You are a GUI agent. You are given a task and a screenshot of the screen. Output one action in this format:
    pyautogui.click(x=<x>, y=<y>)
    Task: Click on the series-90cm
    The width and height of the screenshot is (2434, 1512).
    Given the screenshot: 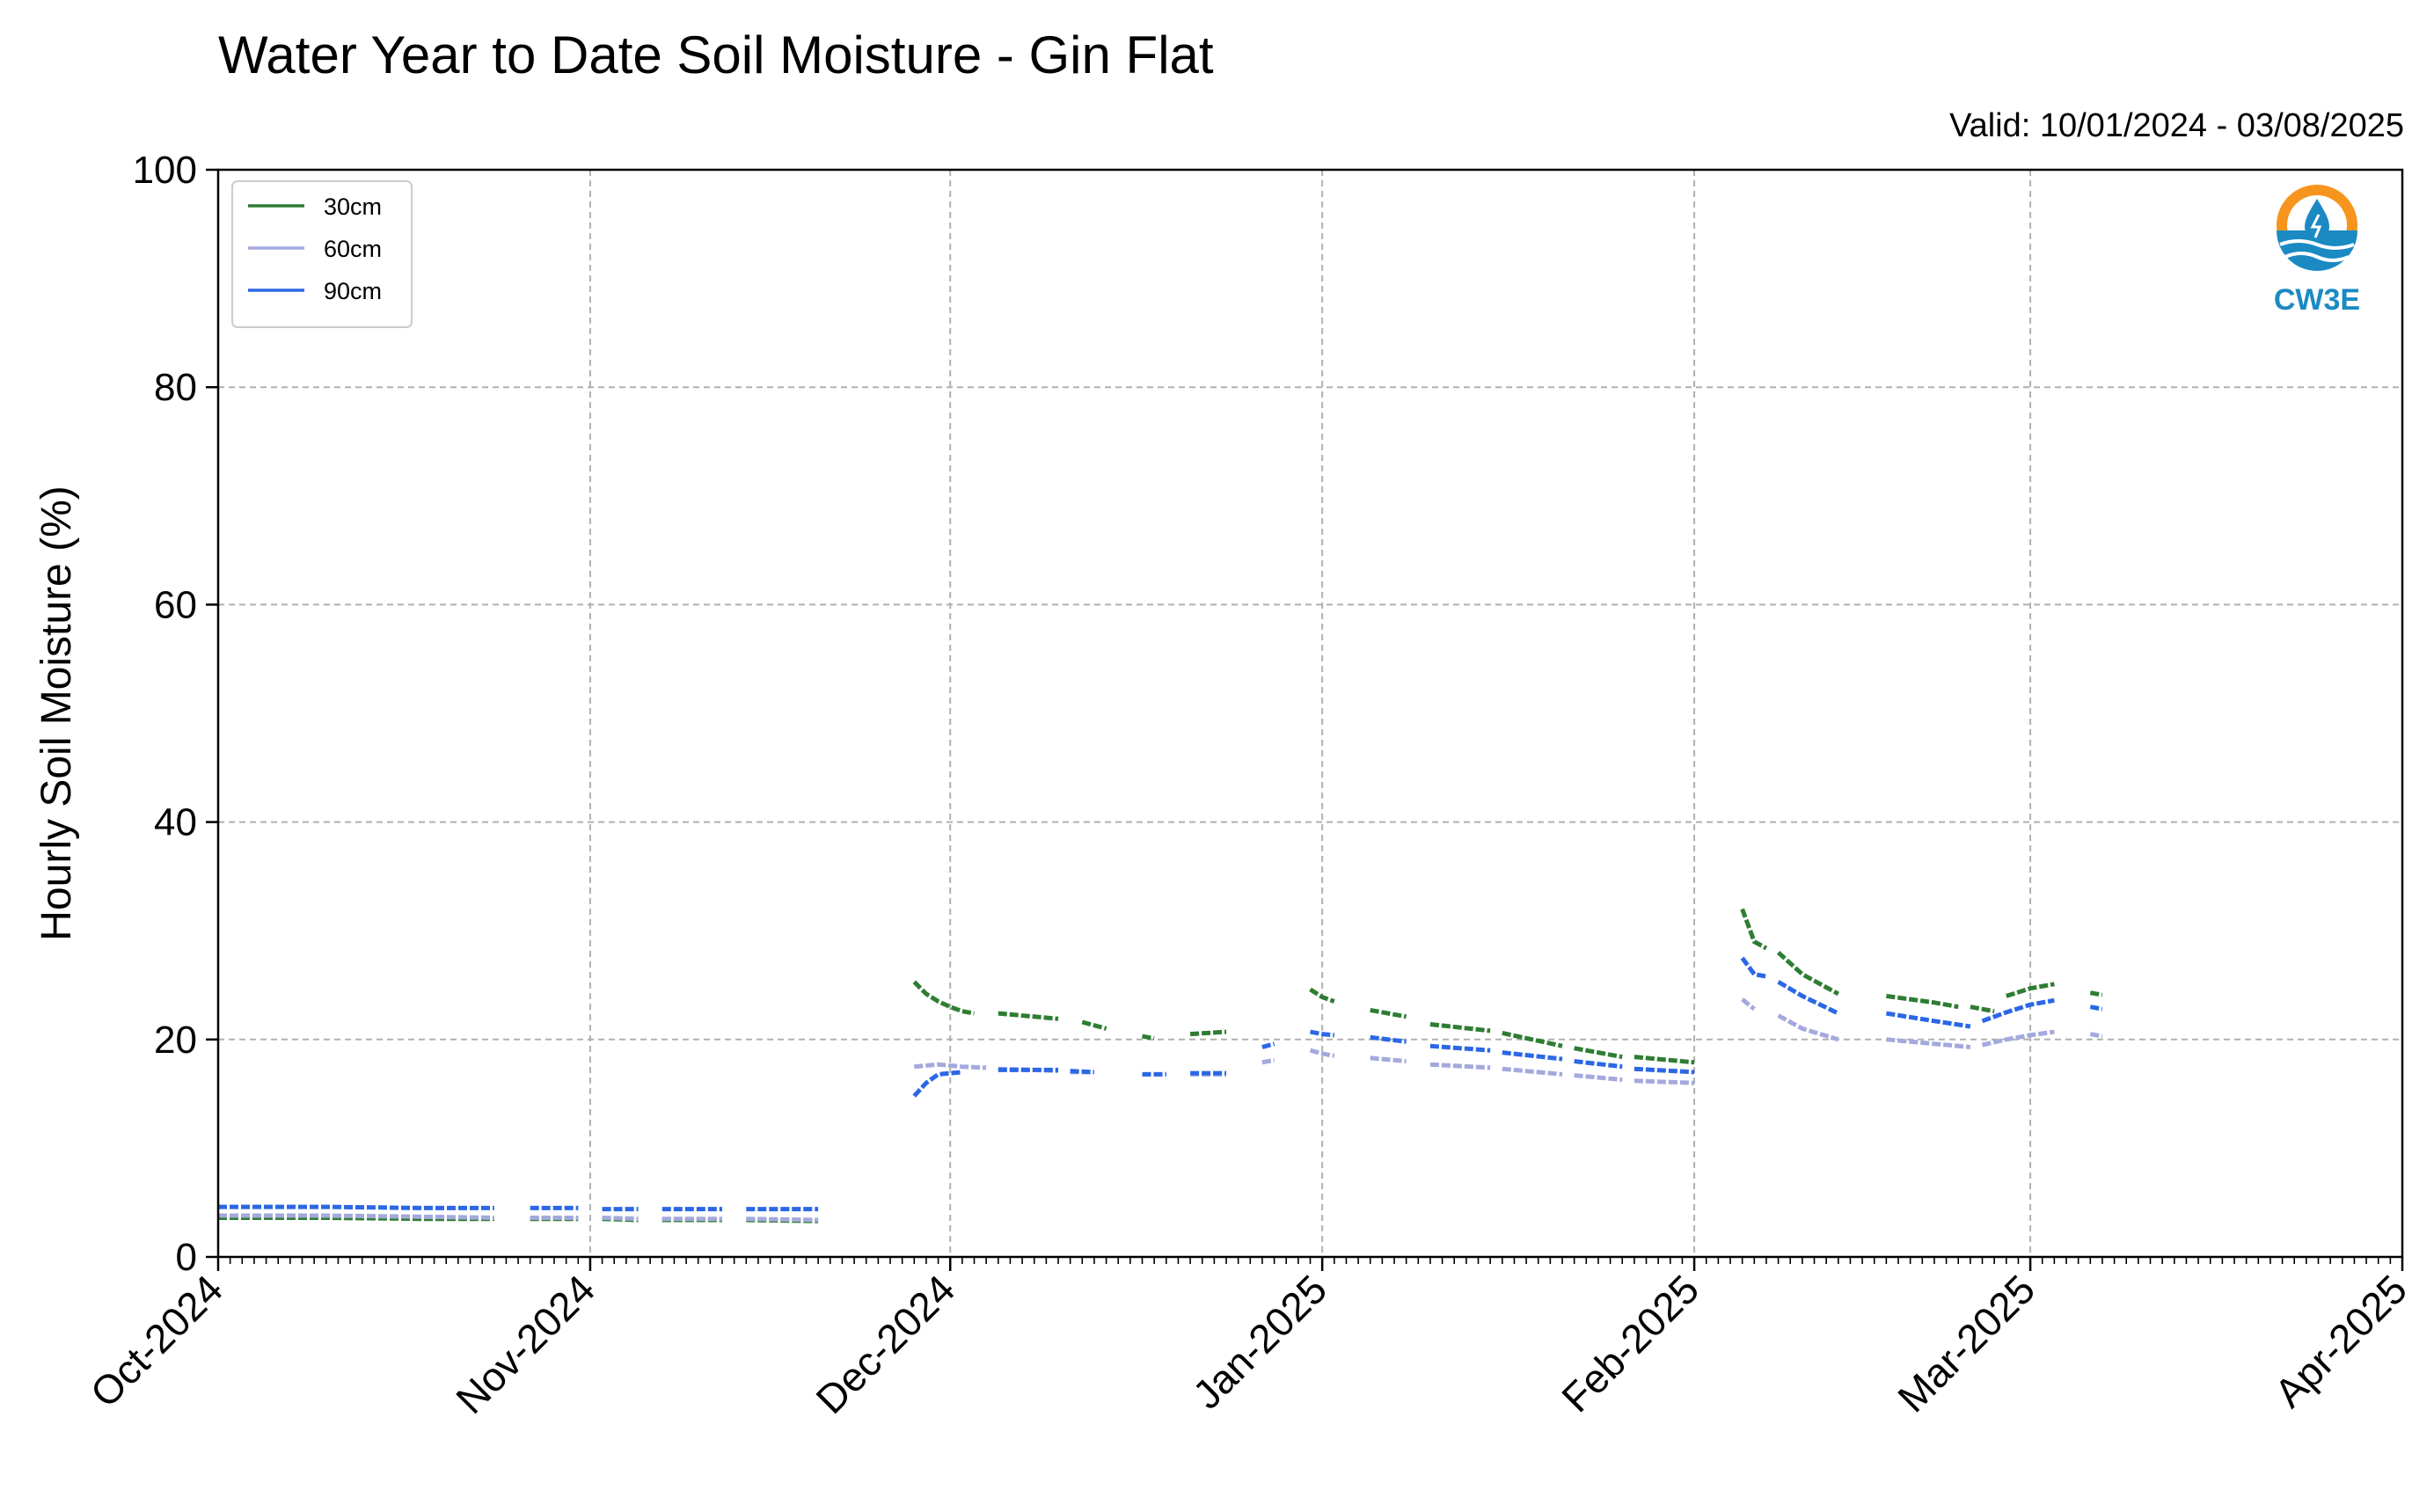 What is the action you would take?
    pyautogui.click(x=1160, y=1084)
    